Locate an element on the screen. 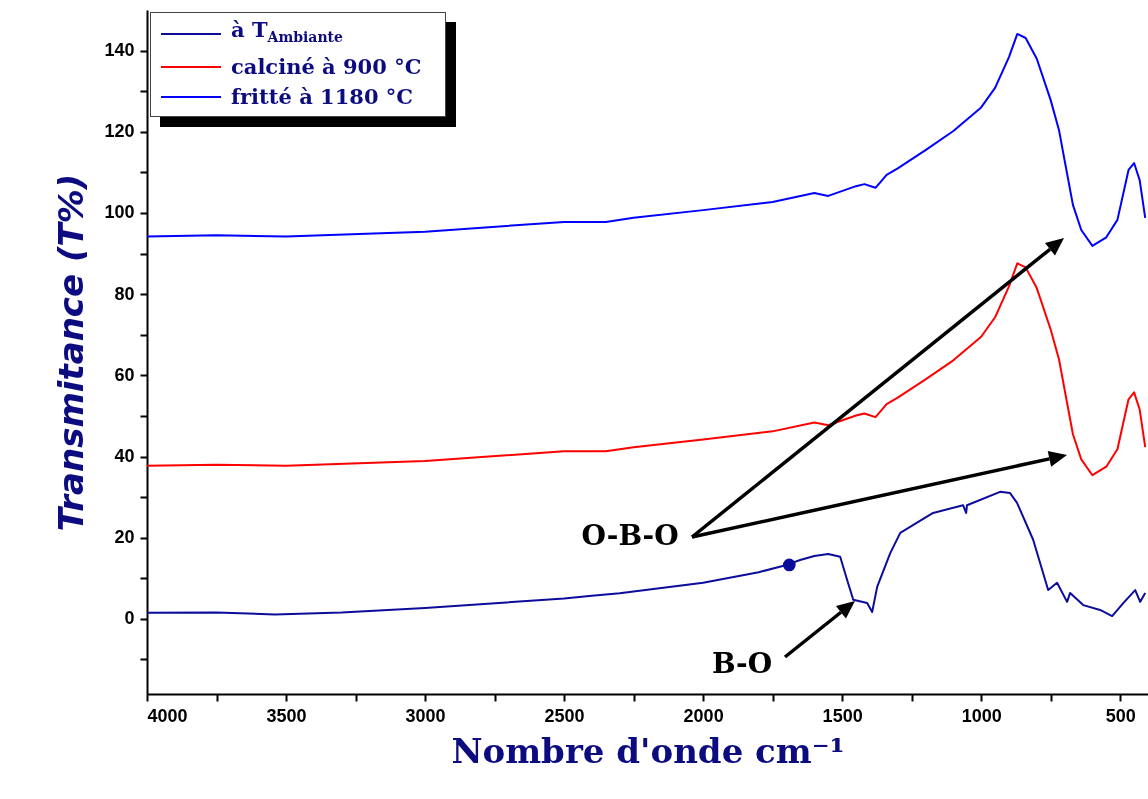  annotation: O-B-O is located at coordinates (630, 535).